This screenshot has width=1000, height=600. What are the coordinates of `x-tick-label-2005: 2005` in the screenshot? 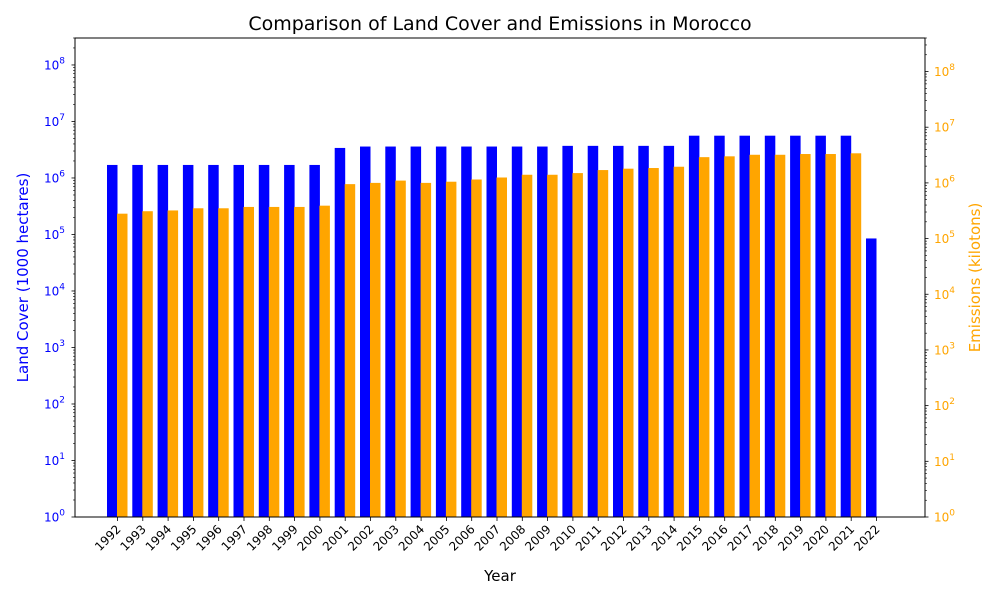 It's located at (436, 537).